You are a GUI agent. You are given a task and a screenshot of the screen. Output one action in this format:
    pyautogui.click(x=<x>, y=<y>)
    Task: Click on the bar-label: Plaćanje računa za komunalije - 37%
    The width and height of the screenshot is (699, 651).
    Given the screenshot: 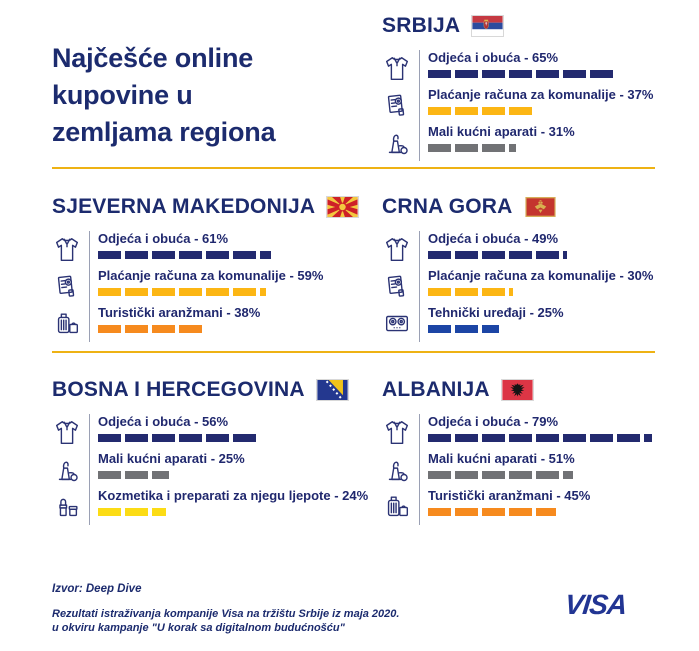 What is the action you would take?
    pyautogui.click(x=541, y=94)
    